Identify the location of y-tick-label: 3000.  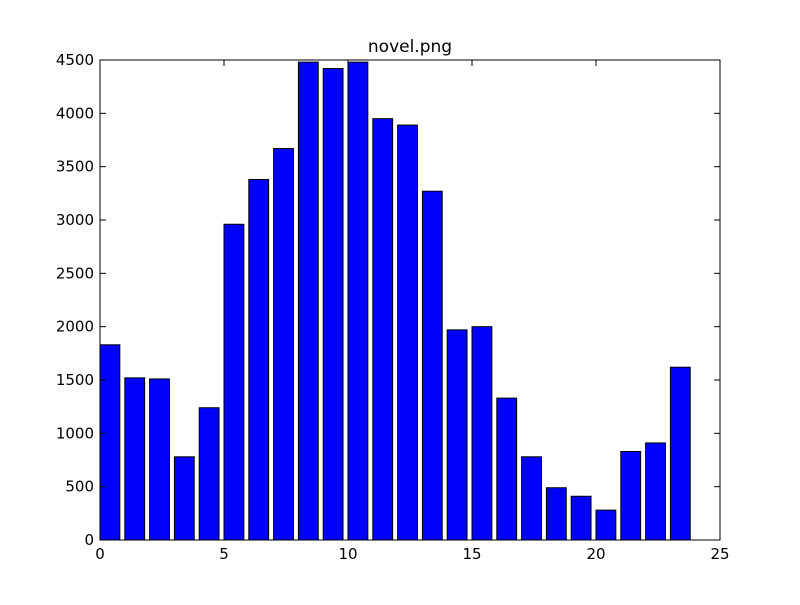
(75, 220).